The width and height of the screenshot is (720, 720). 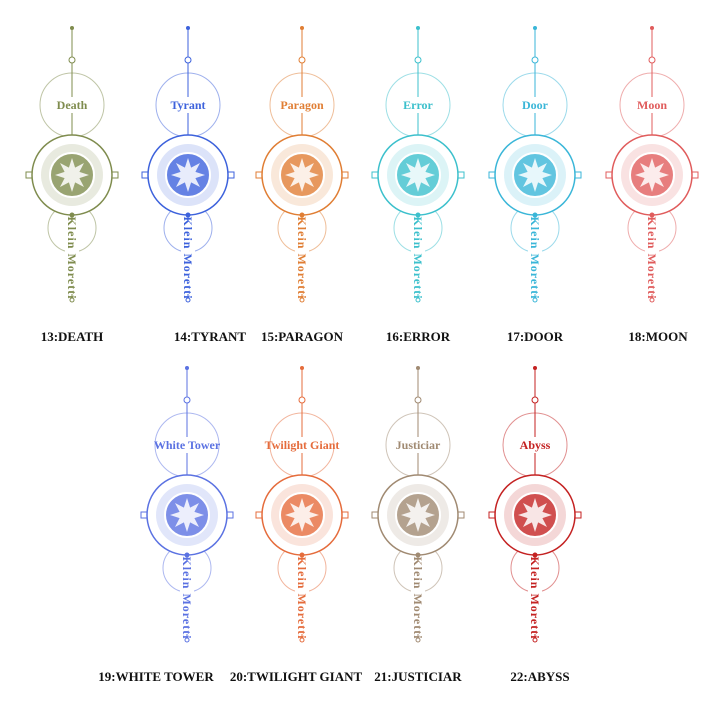 I want to click on caption: 14:TYRANT, so click(x=210, y=336).